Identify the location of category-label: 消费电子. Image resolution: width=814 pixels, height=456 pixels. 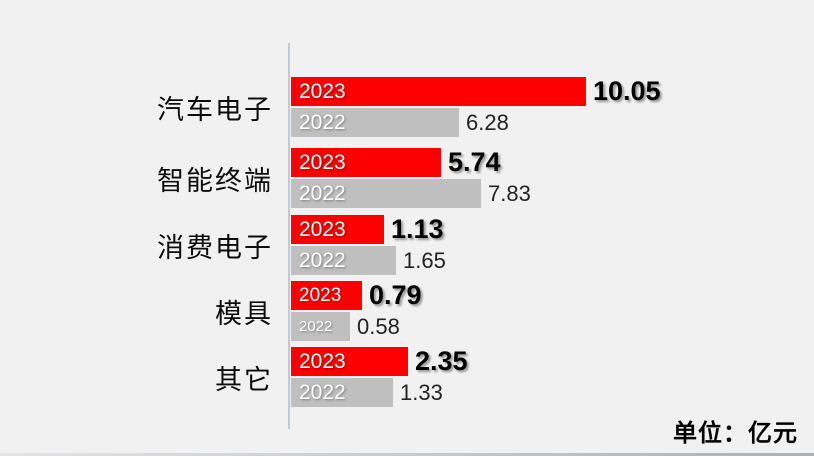
(215, 247).